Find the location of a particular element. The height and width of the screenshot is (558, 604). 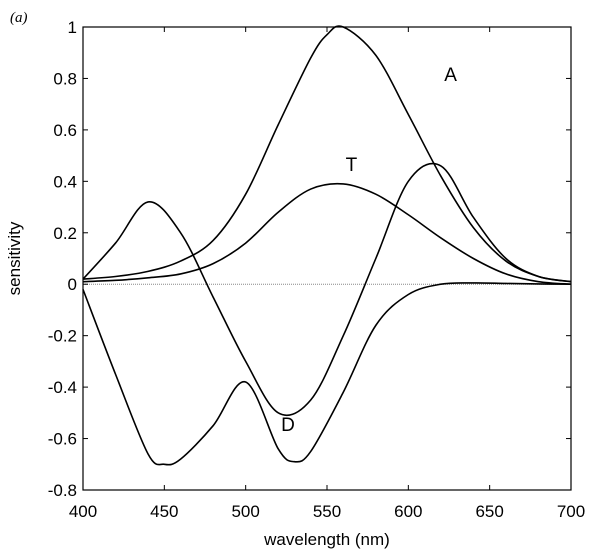

series-label-d: D is located at coordinates (288, 425).